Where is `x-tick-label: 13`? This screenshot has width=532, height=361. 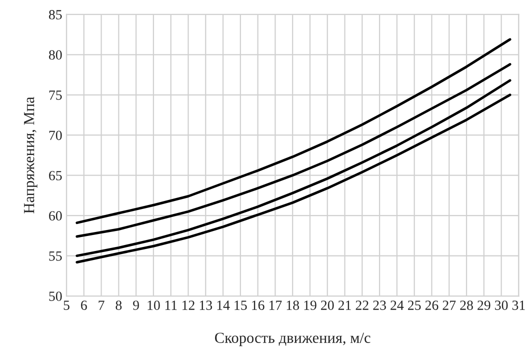 x-tick-label: 13 is located at coordinates (206, 305).